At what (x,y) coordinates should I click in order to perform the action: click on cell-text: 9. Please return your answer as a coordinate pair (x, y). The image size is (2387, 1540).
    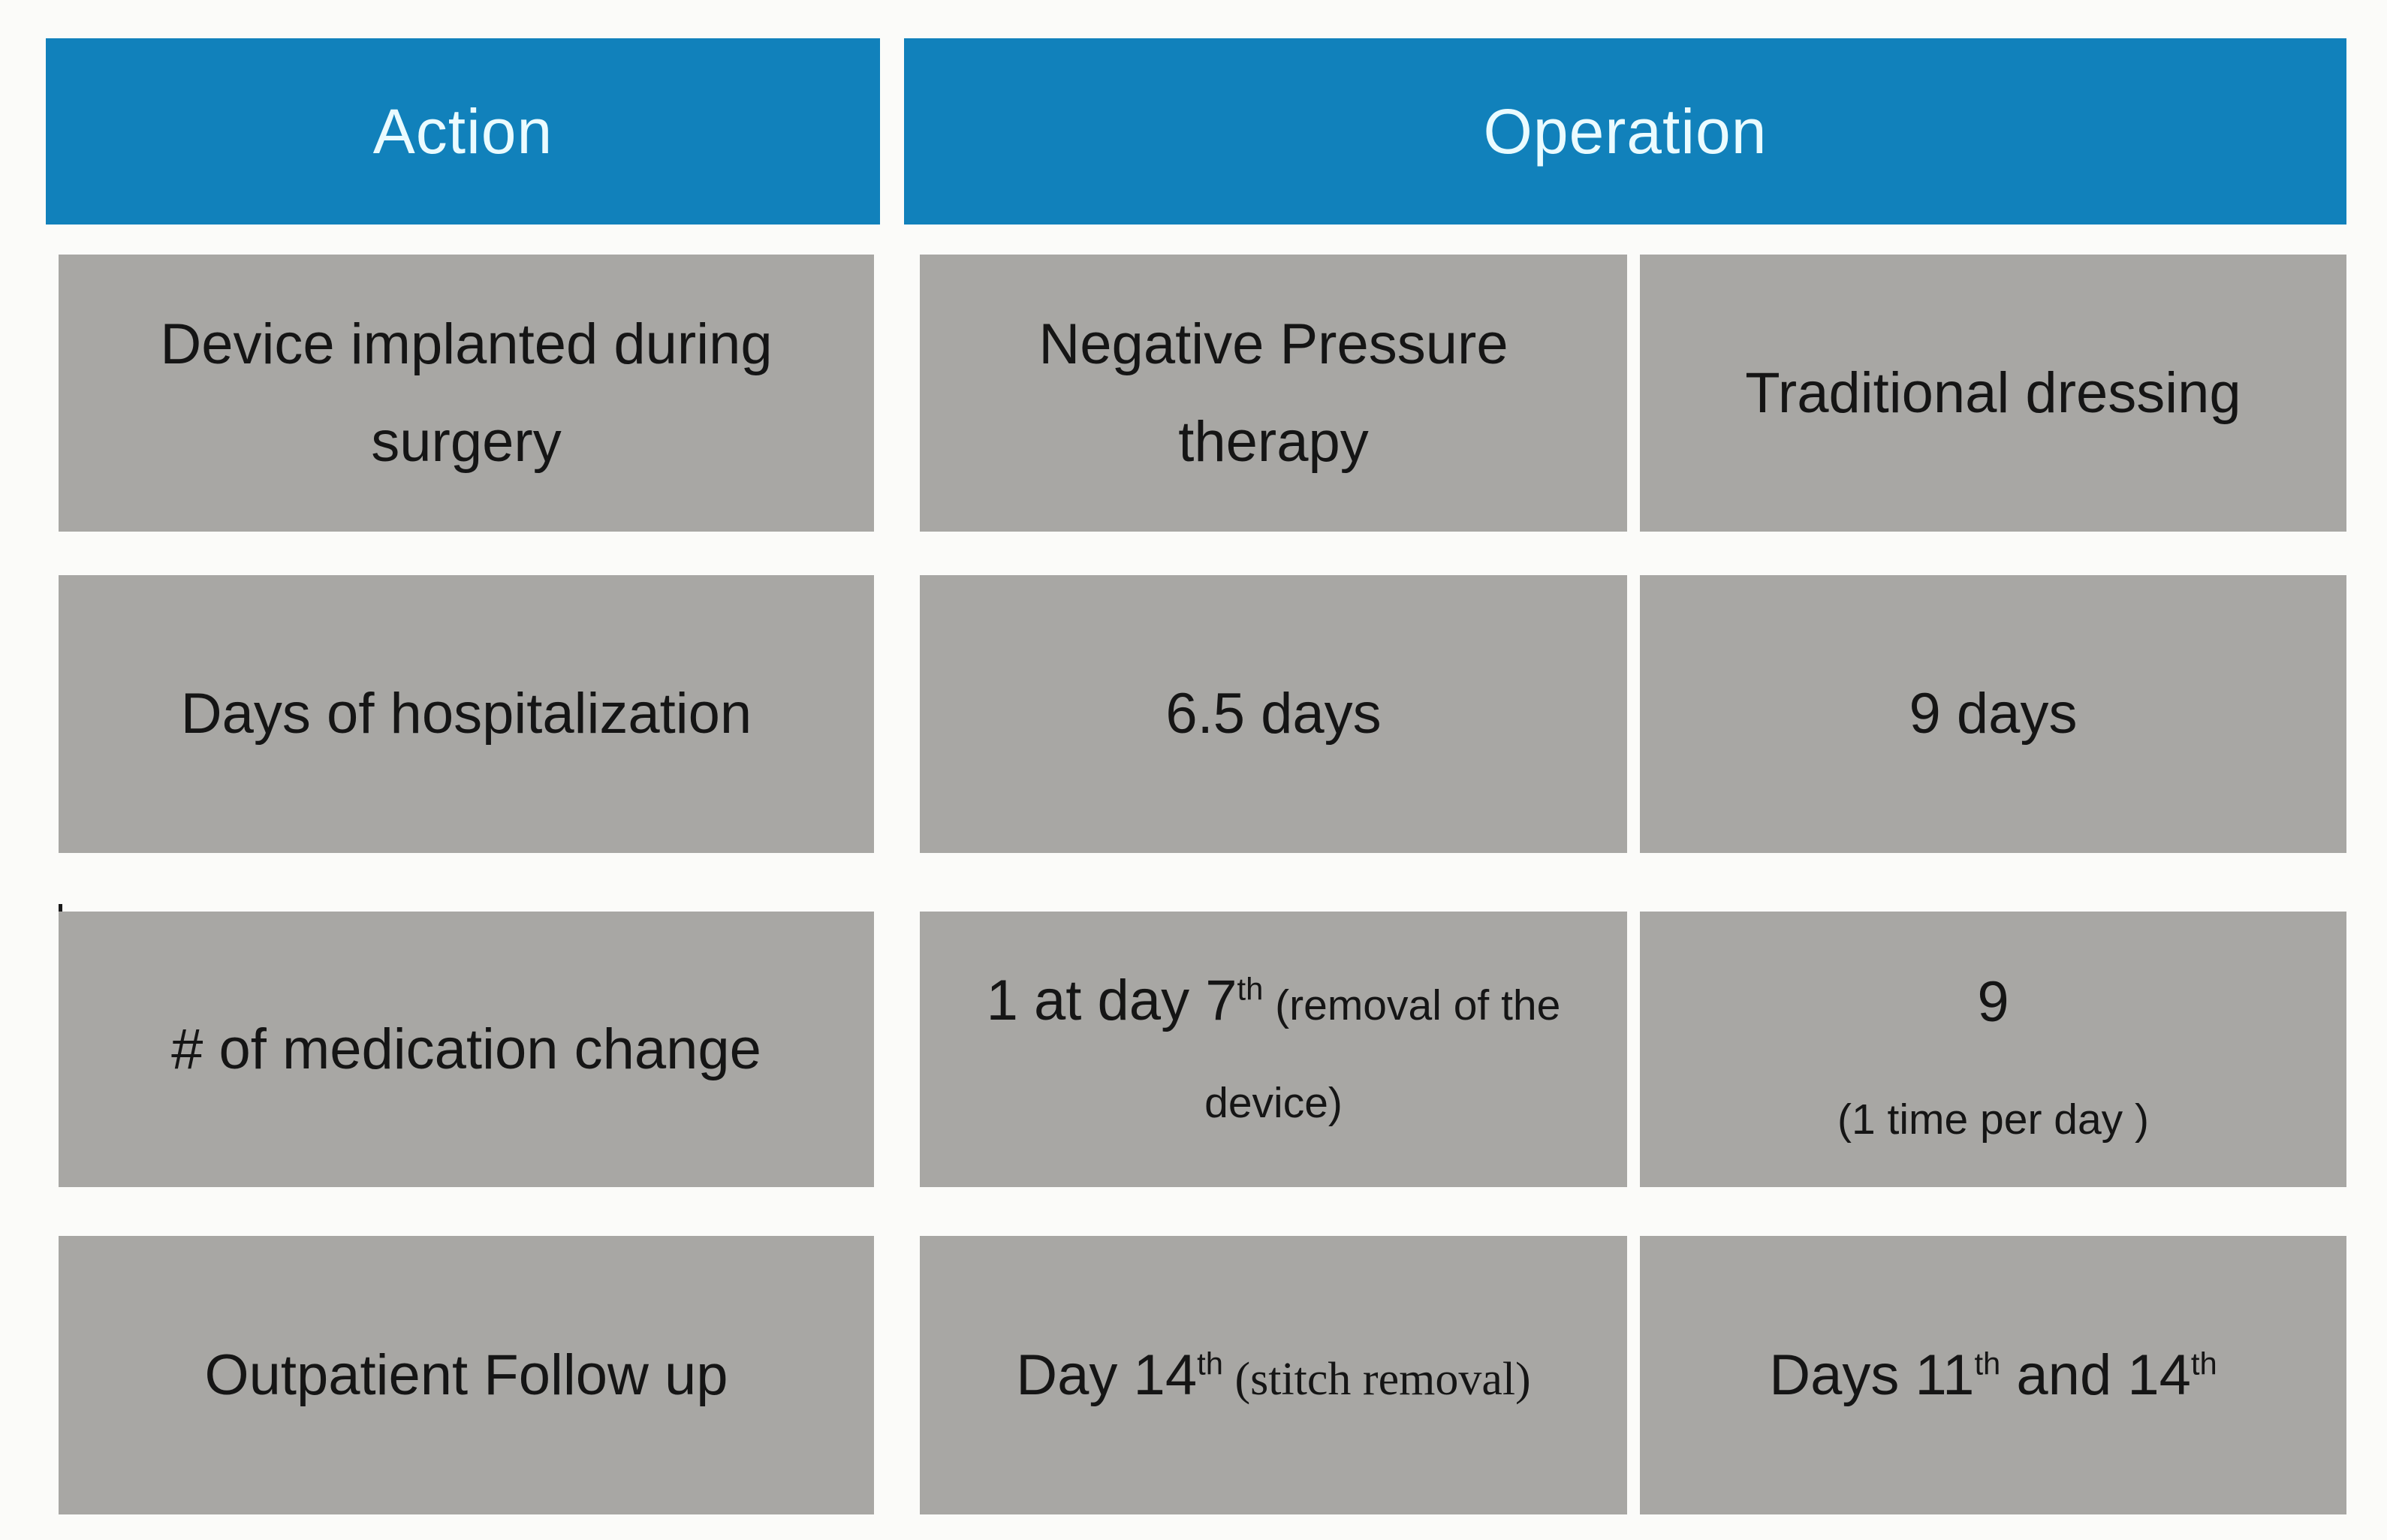
    Looking at the image, I should click on (1993, 1001).